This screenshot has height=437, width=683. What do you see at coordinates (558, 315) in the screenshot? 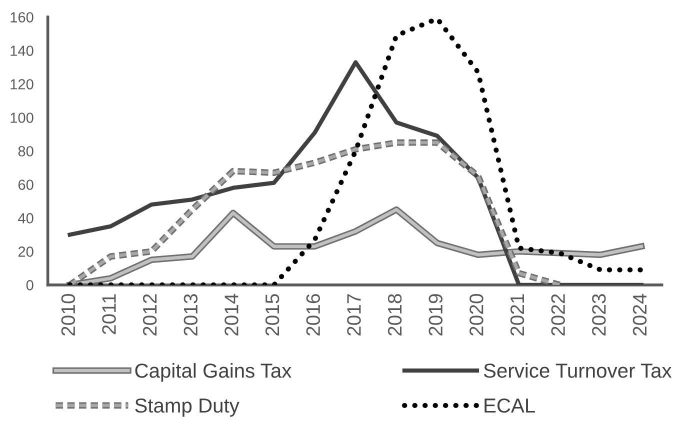
I see `x-tick-label: 2022` at bounding box center [558, 315].